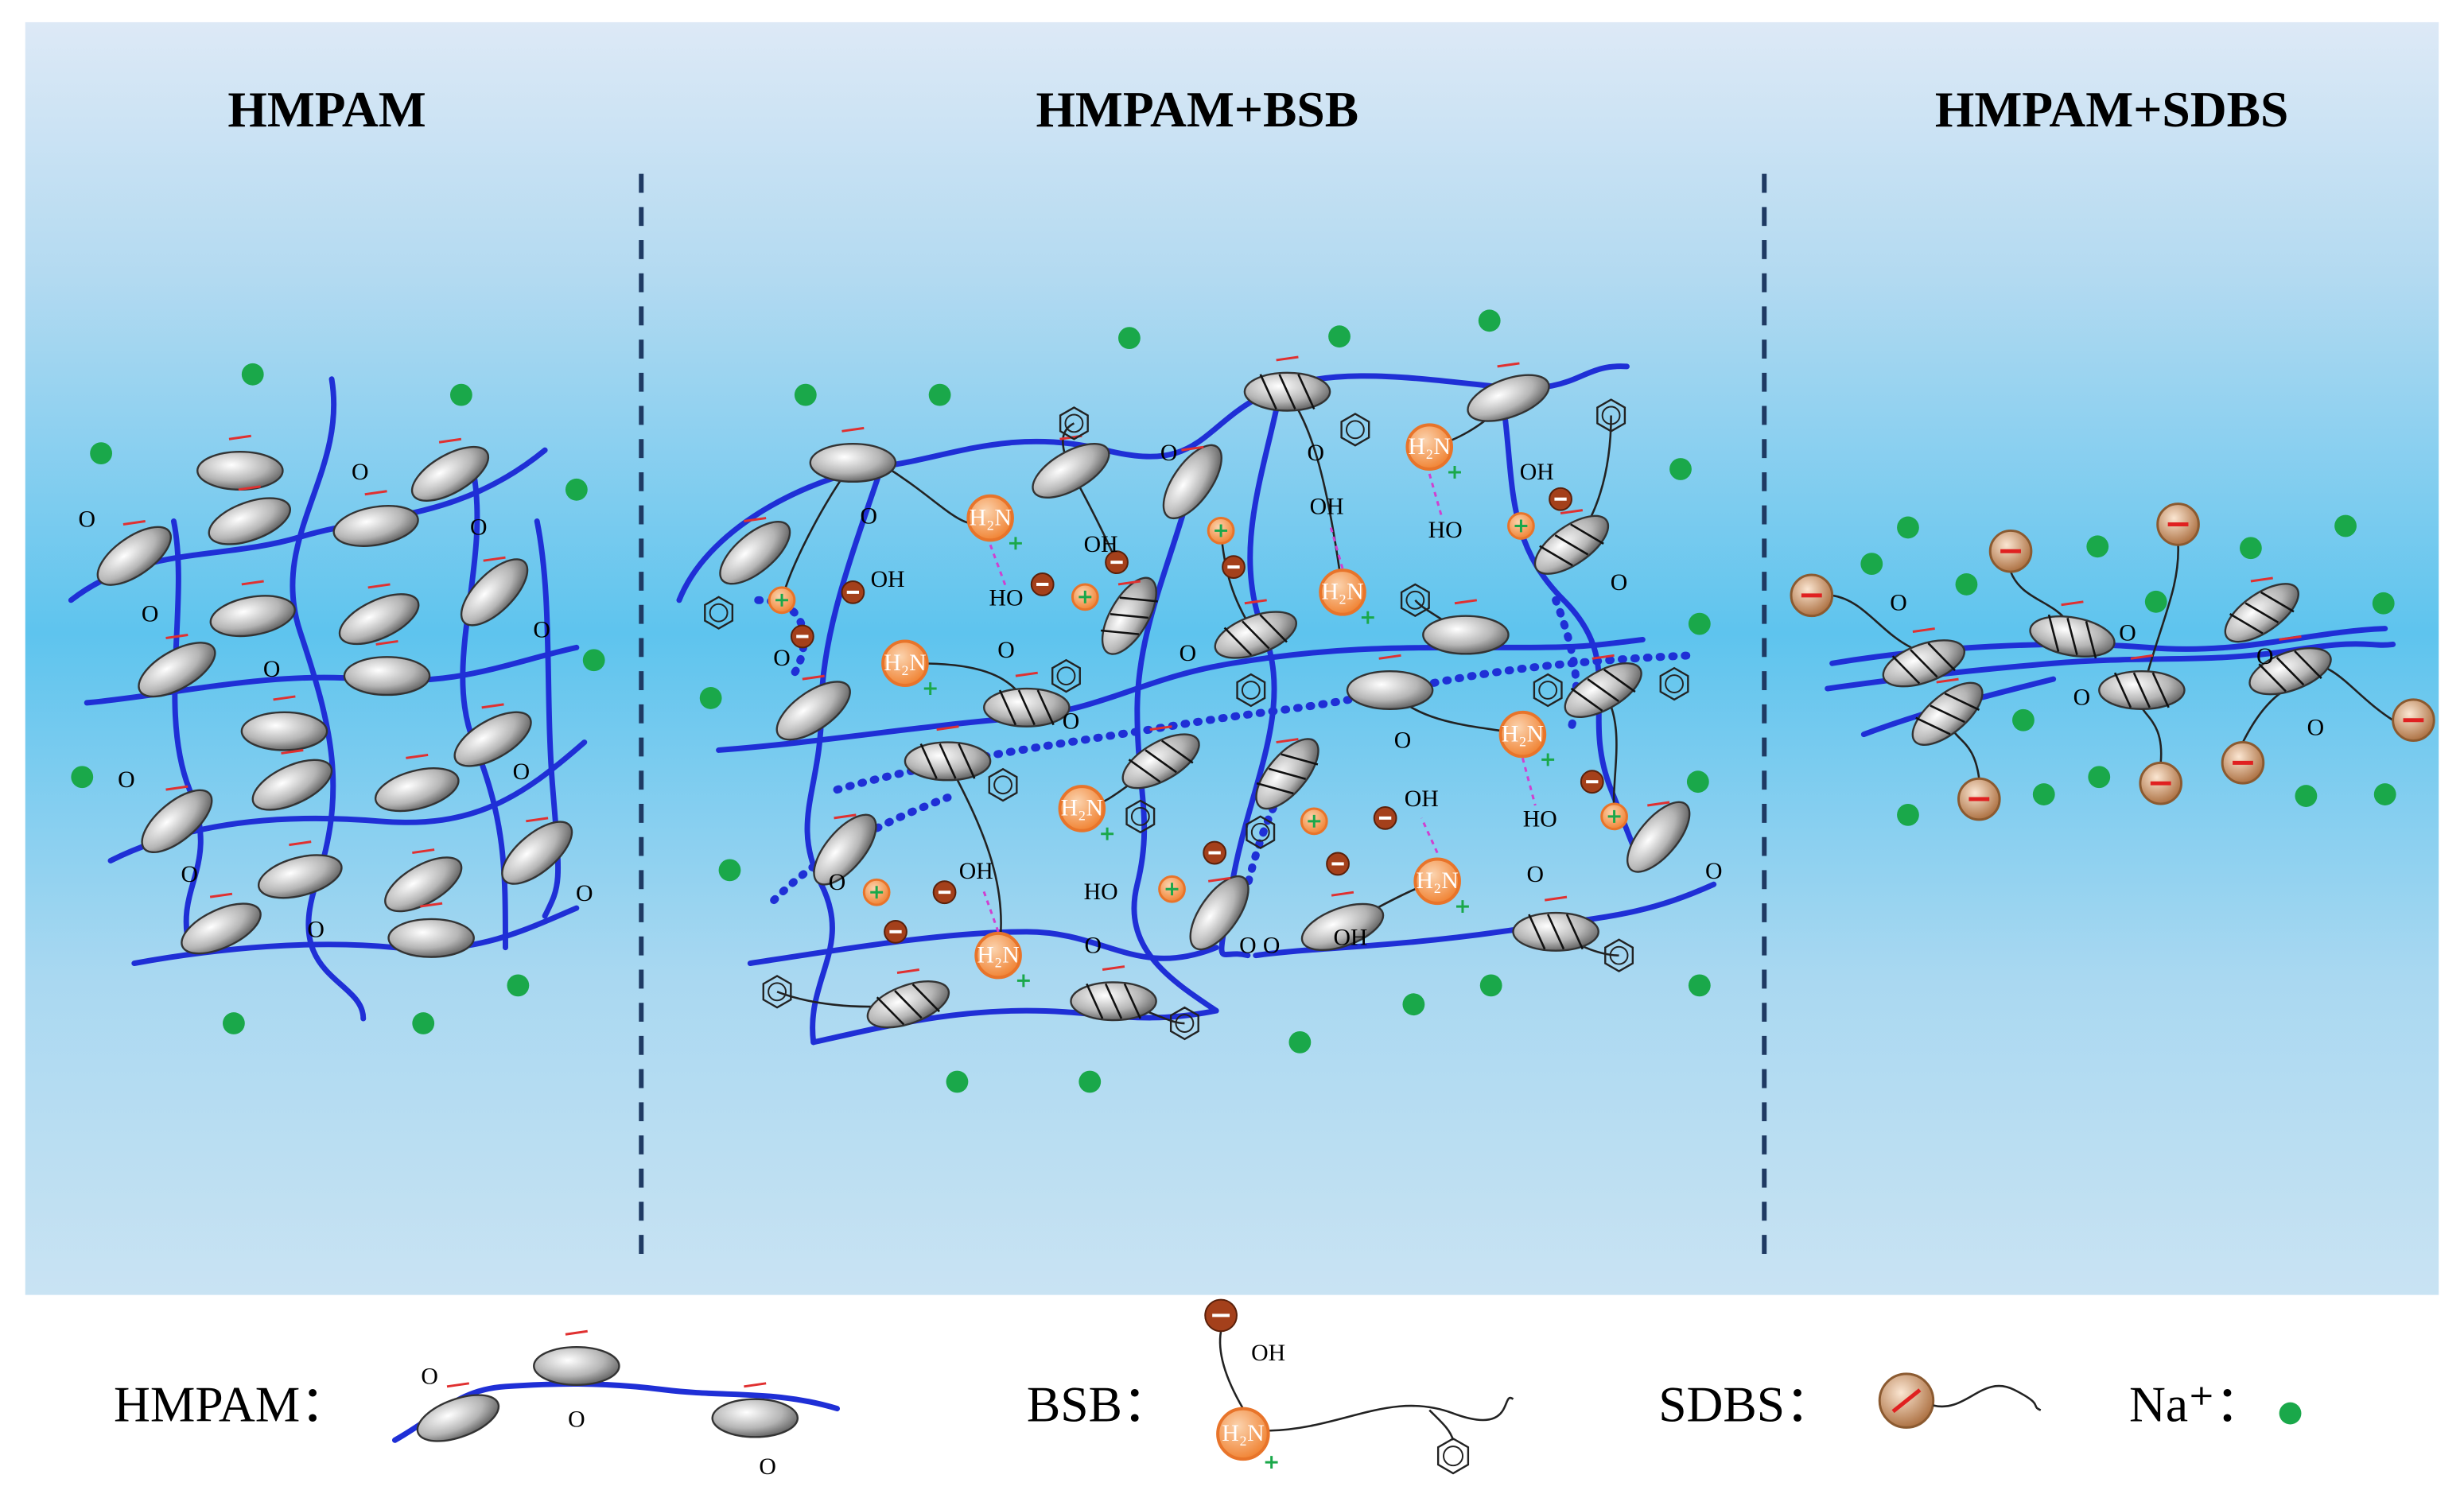 The height and width of the screenshot is (1494, 2464). I want to click on hydrogen-bond, so click(1336, 546).